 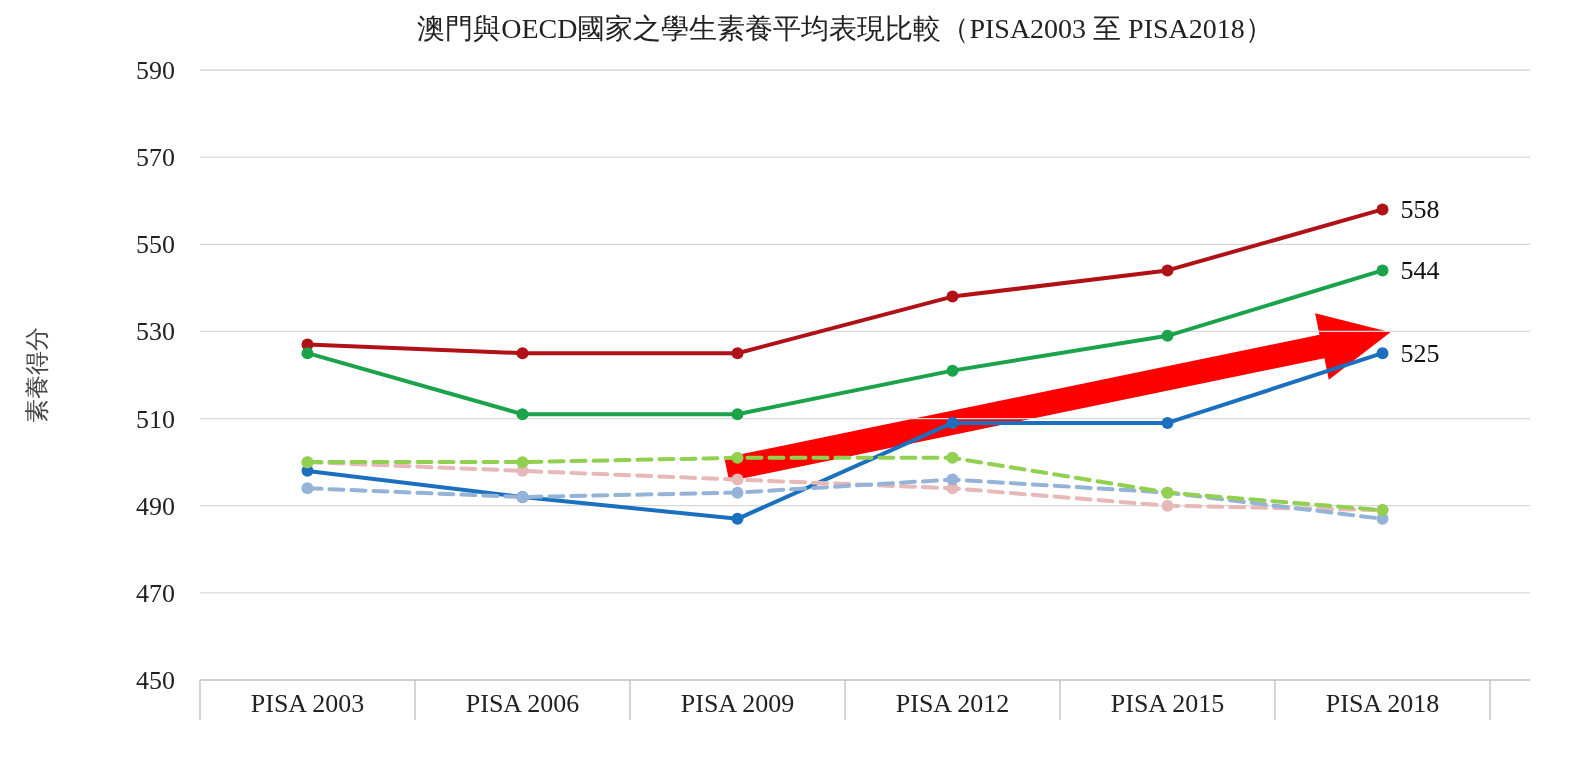 What do you see at coordinates (155, 332) in the screenshot?
I see `y-tick-label: 530` at bounding box center [155, 332].